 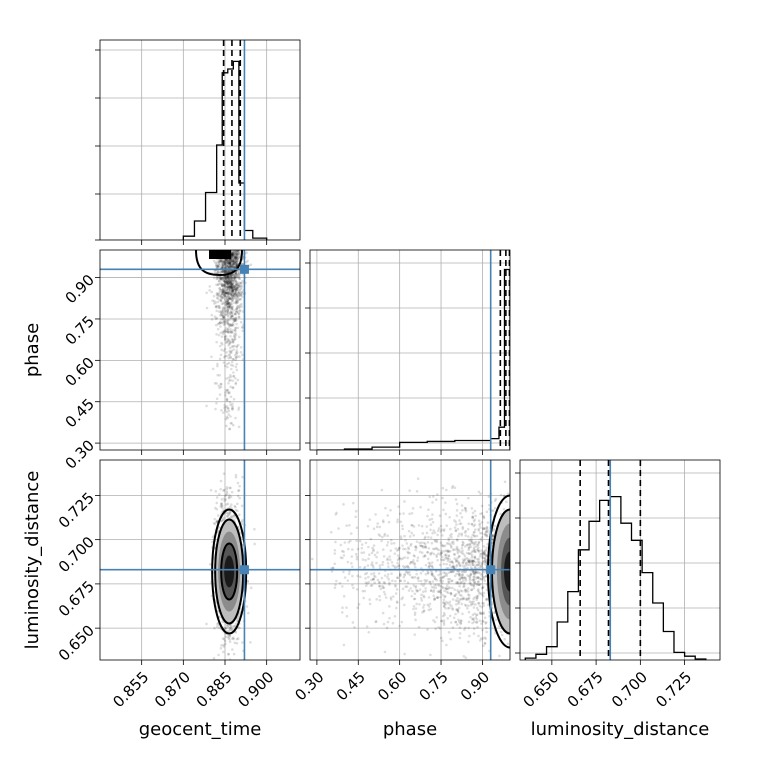 I want to click on x-tick-label: 0.725, so click(x=673, y=689).